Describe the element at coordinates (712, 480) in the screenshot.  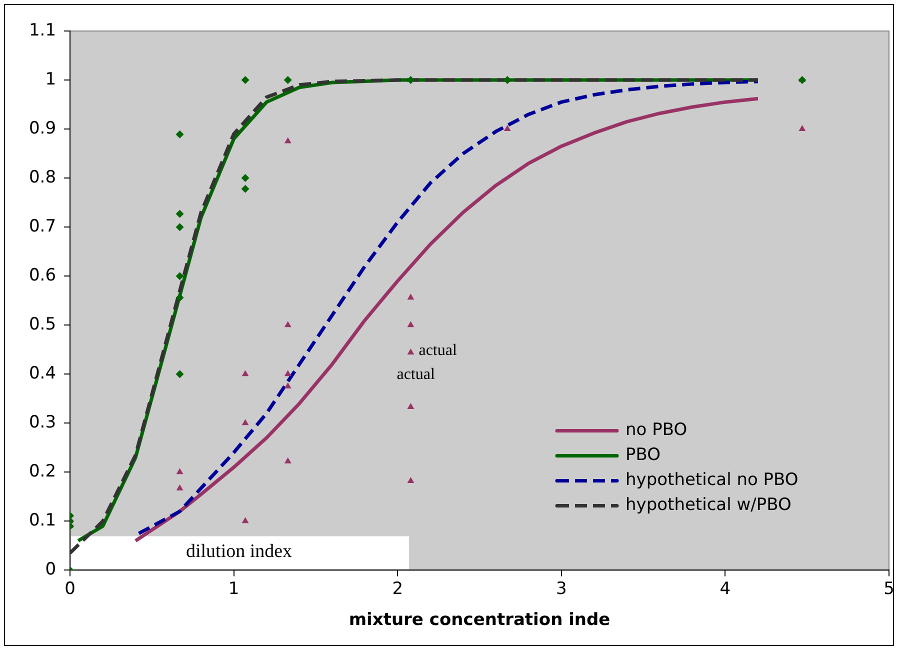
I see `legend-label: hypothetical no PBO` at that location.